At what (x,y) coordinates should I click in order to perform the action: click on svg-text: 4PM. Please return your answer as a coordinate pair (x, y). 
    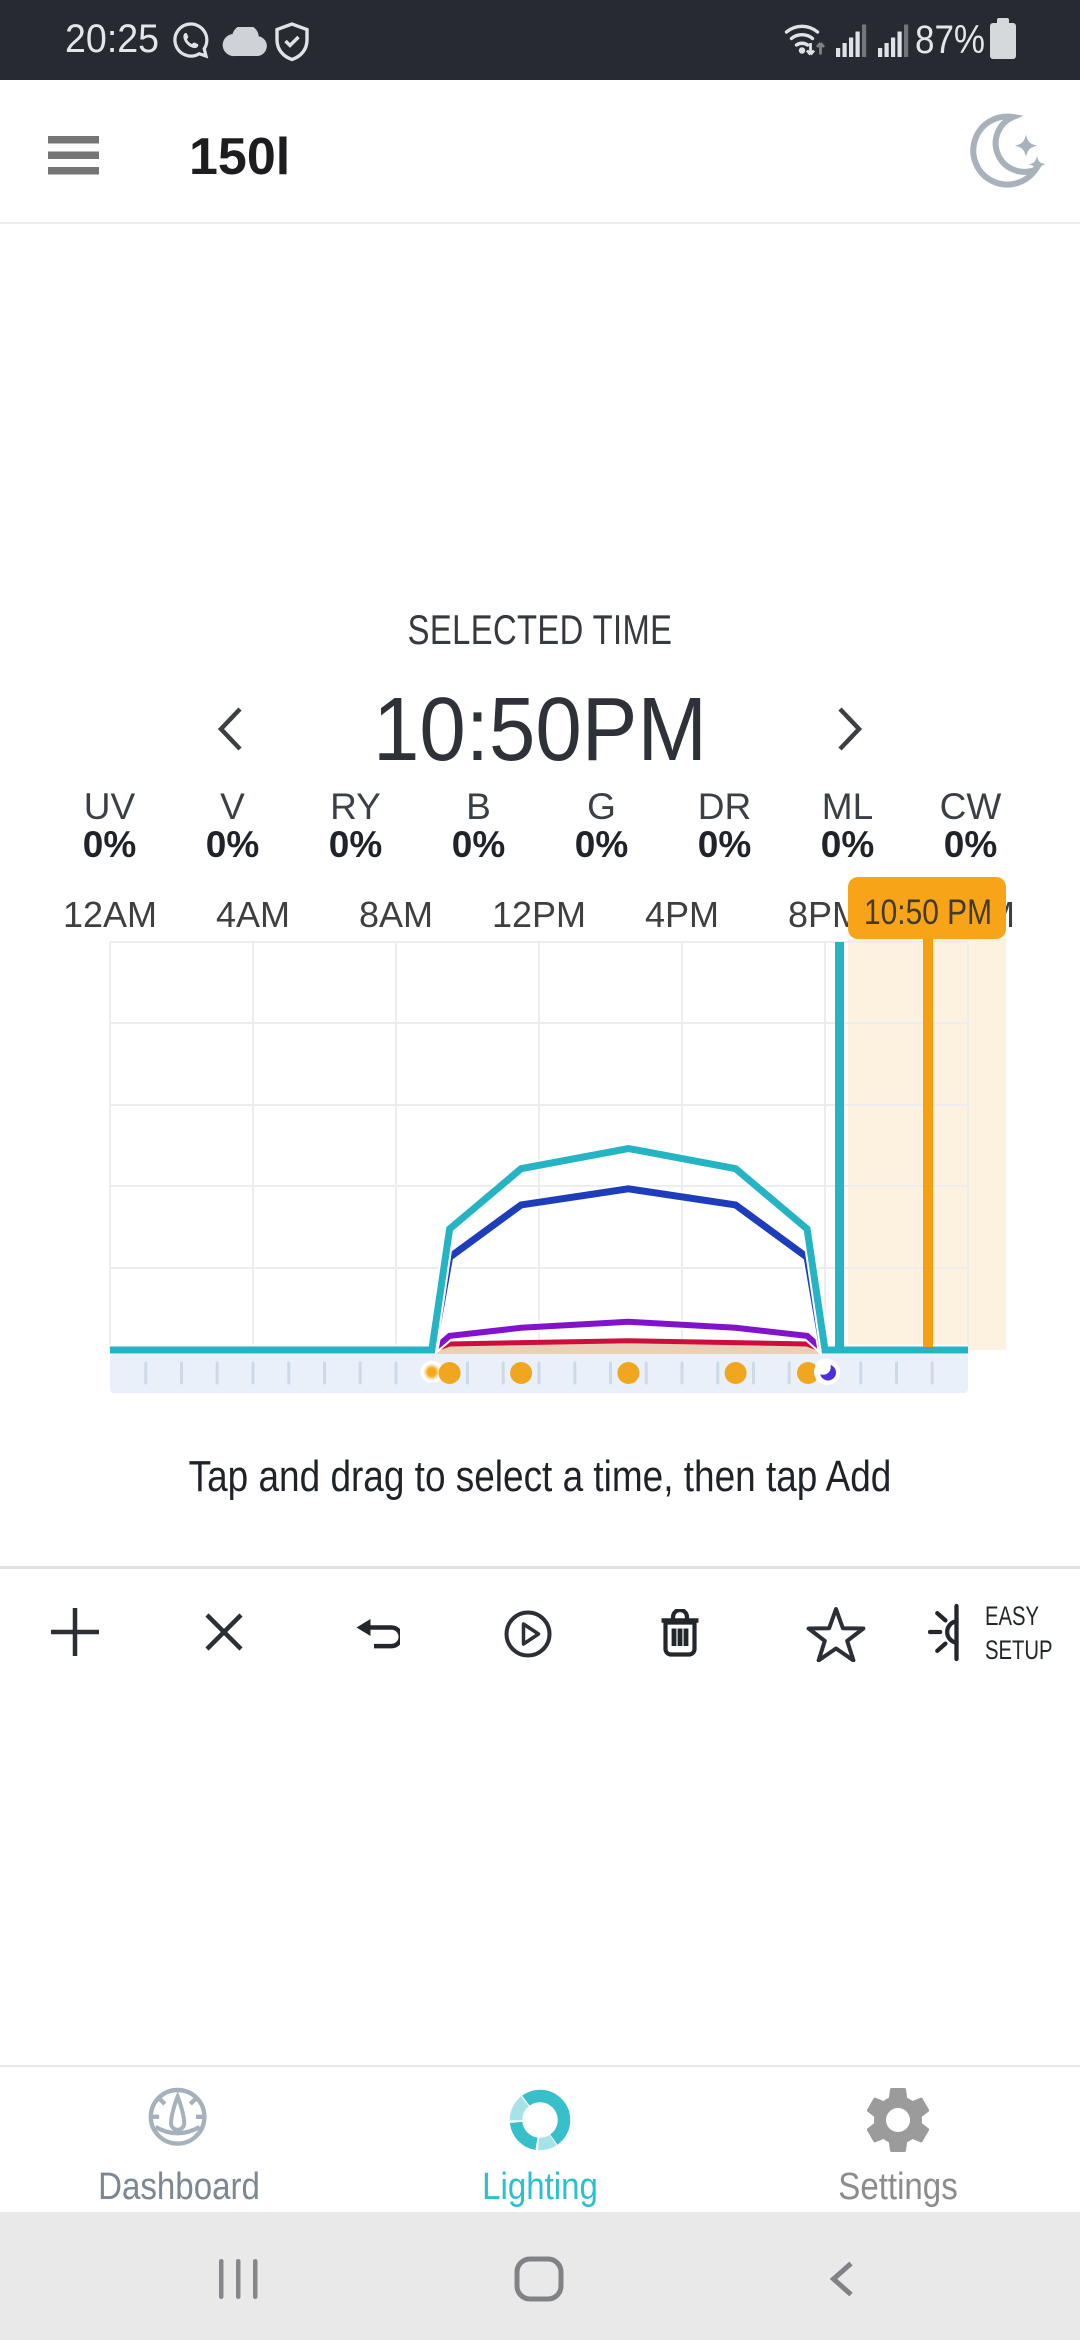
    Looking at the image, I should click on (682, 914).